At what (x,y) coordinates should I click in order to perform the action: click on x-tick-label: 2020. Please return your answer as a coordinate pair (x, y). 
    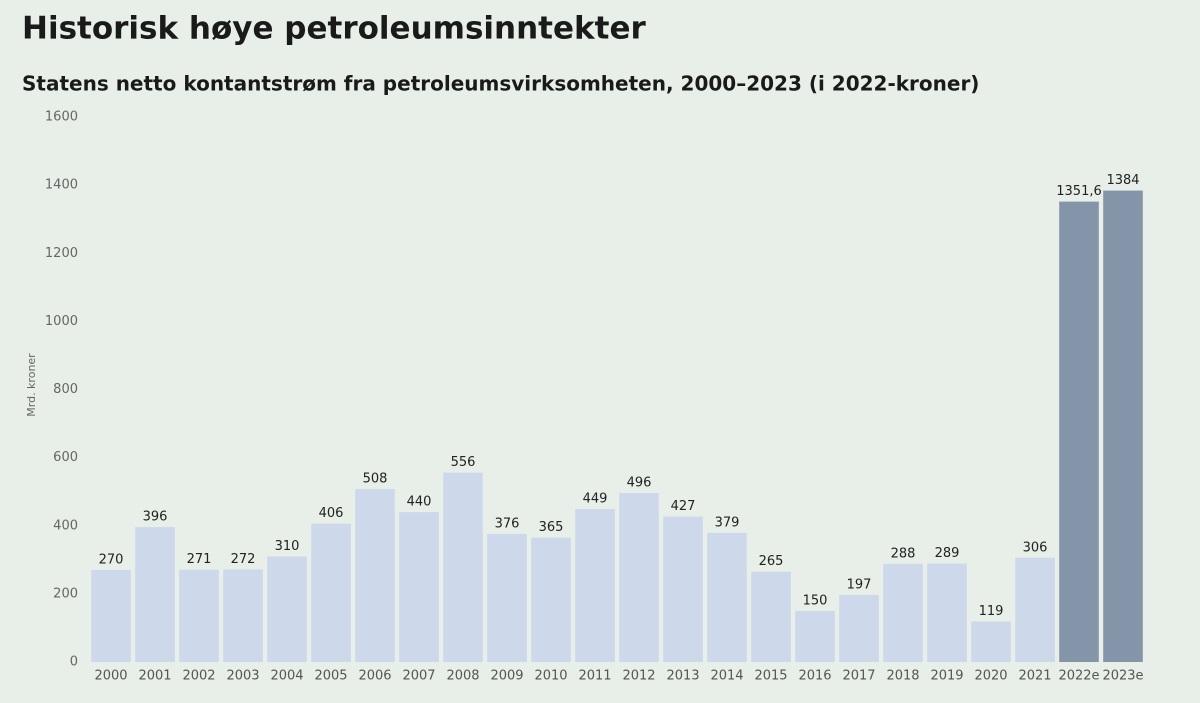
    Looking at the image, I should click on (990, 676).